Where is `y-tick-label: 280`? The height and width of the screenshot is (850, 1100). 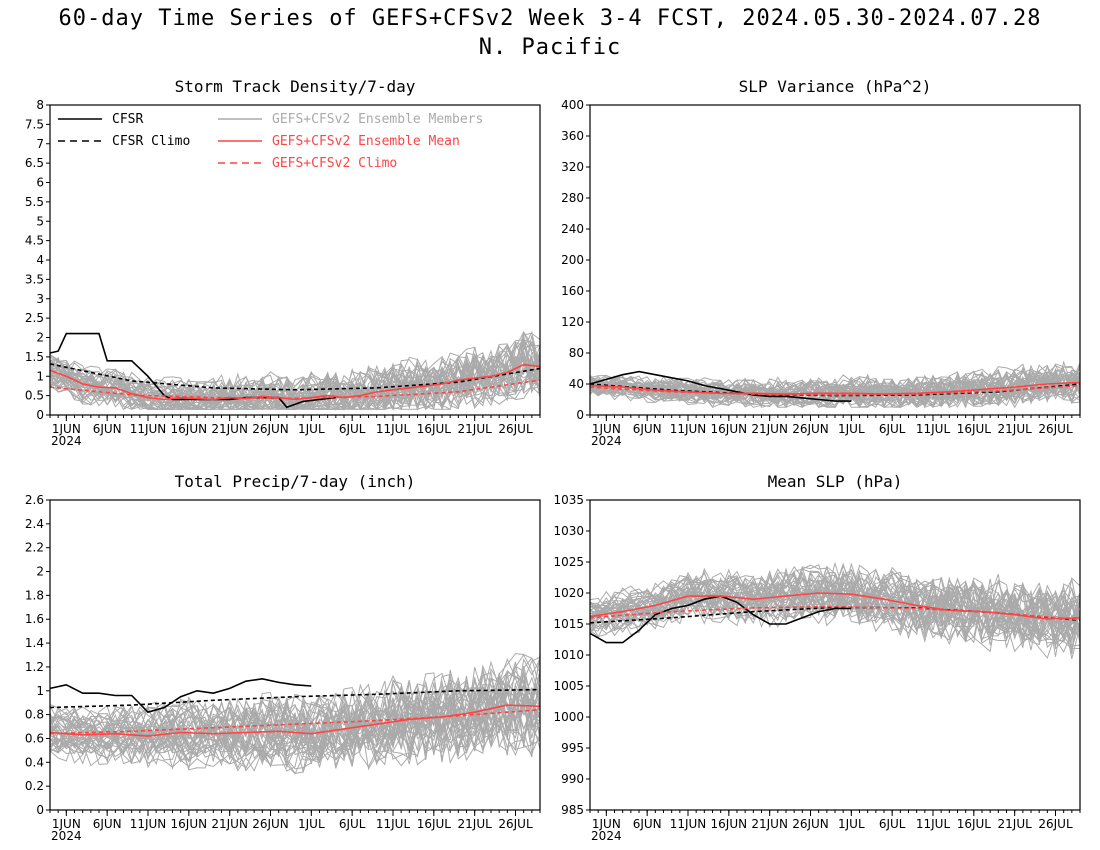
y-tick-label: 280 is located at coordinates (572, 198).